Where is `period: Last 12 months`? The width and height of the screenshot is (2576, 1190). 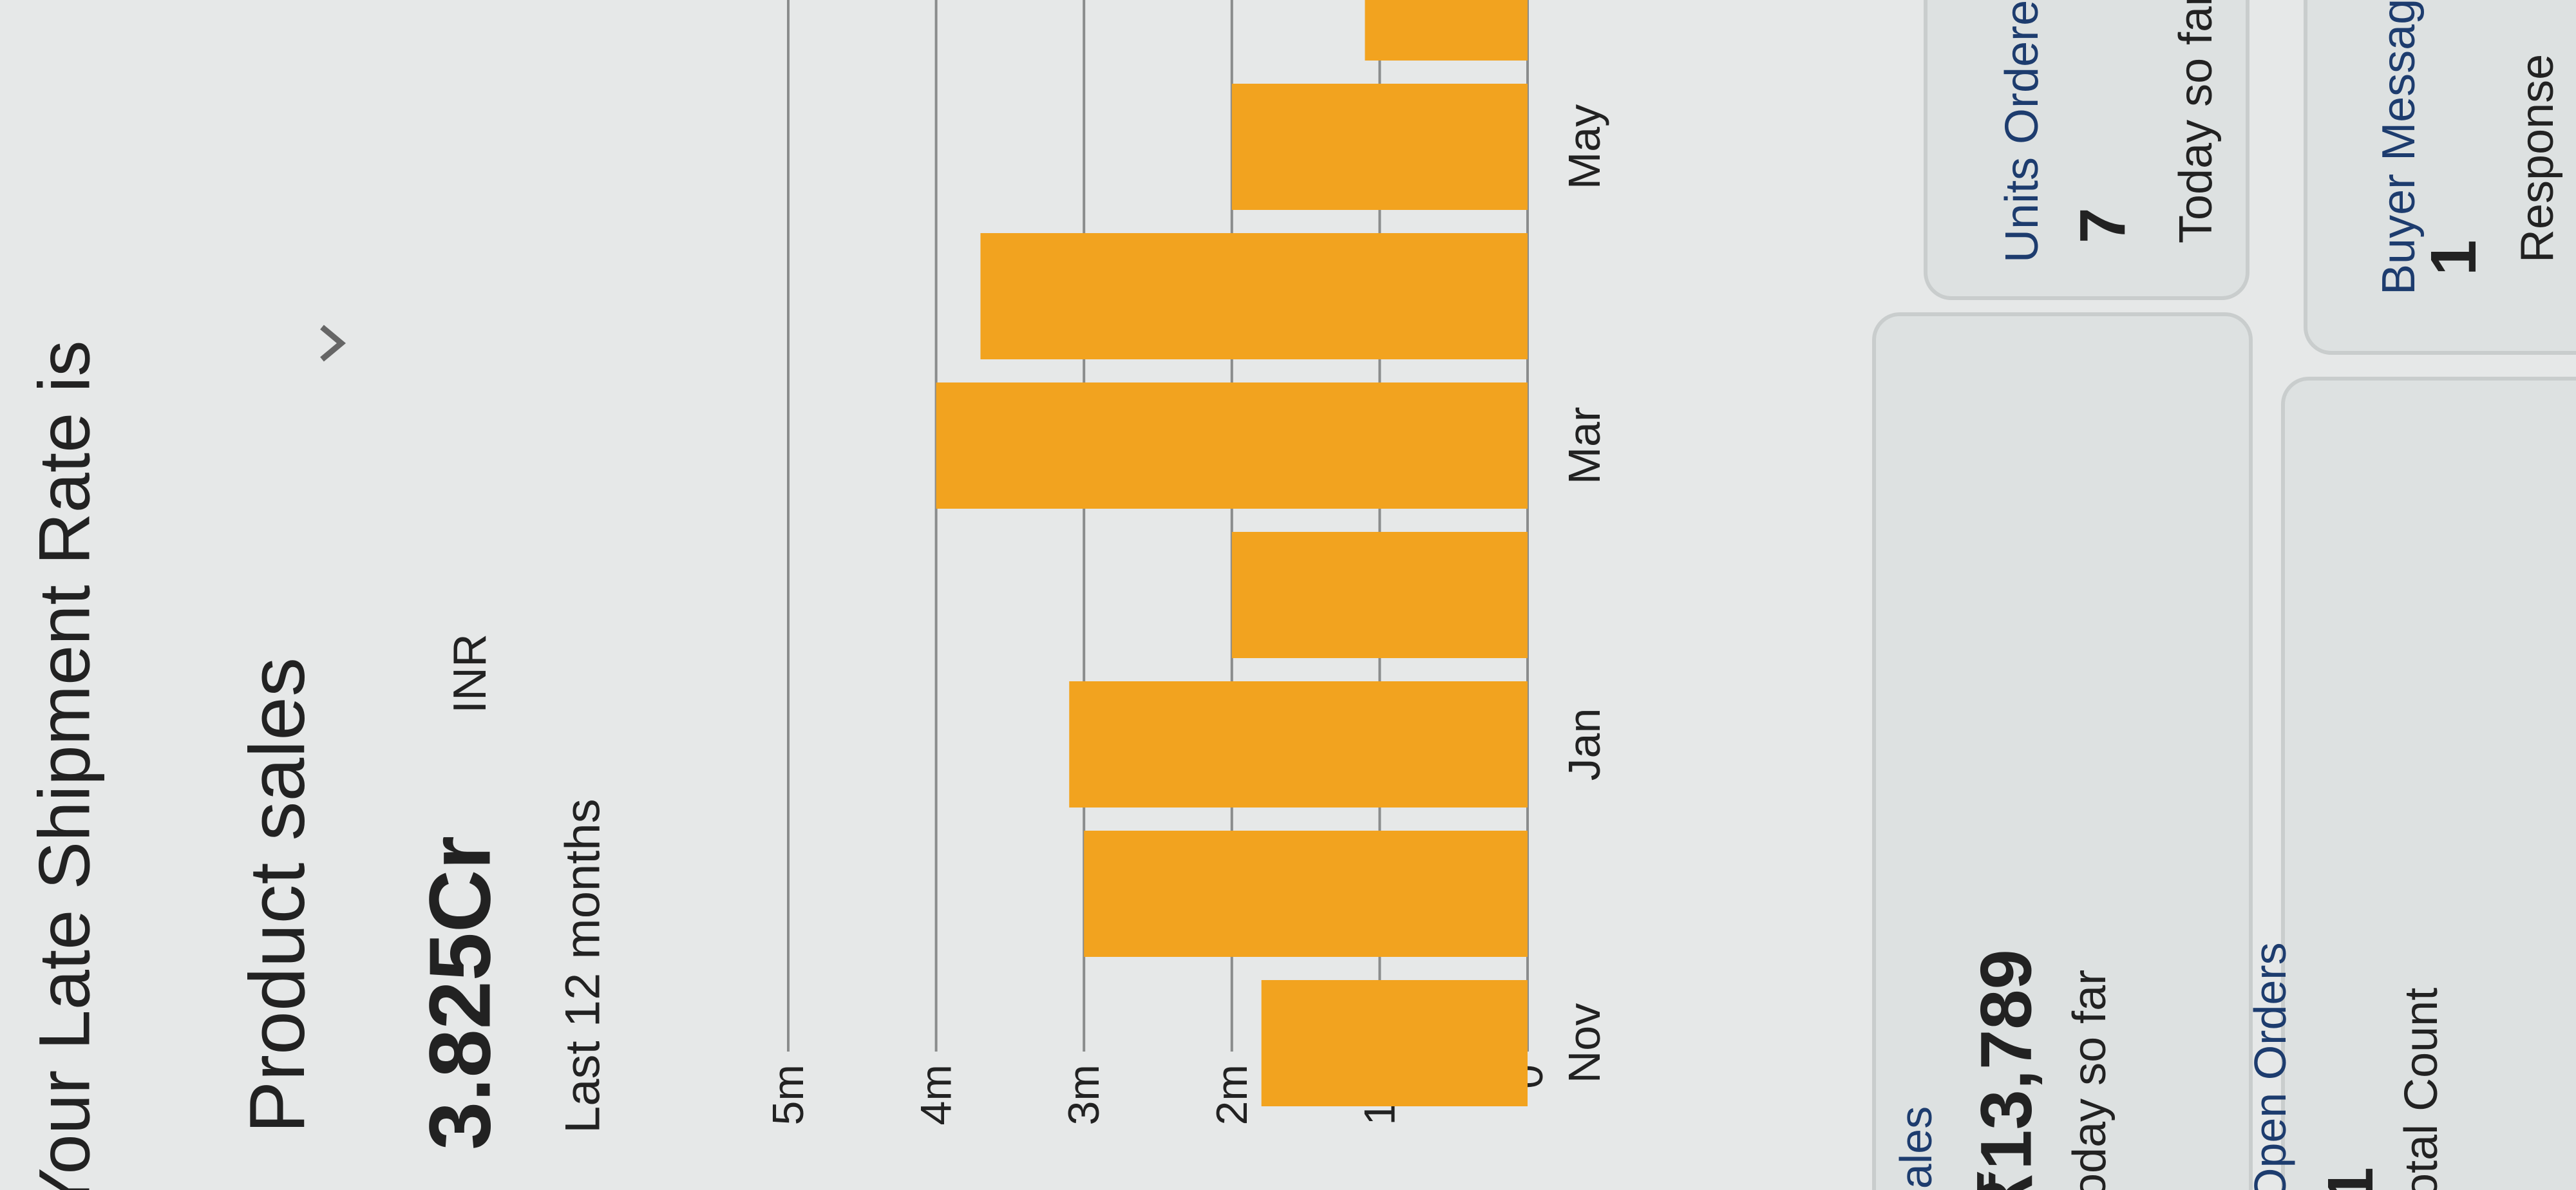
period: Last 12 months is located at coordinates (583, 965).